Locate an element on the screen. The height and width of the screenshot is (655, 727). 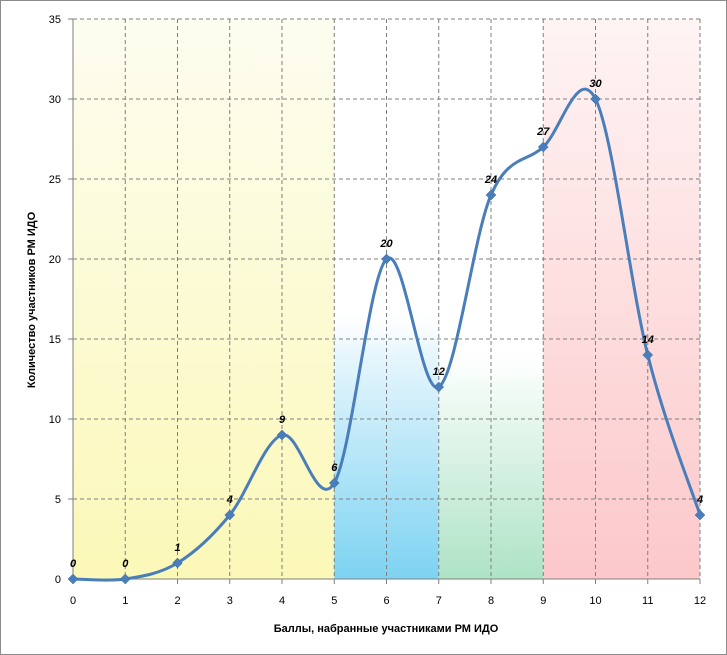
data-label: 12 is located at coordinates (439, 372).